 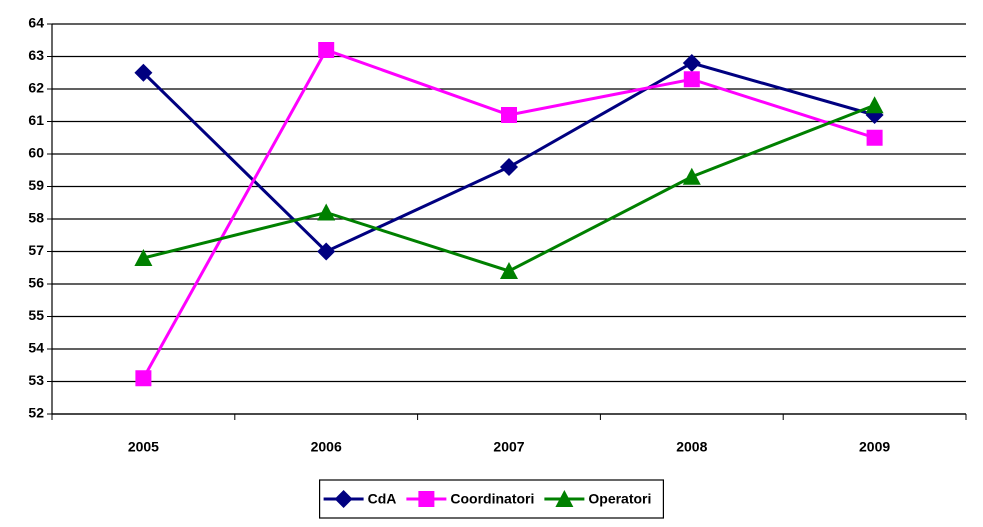 I want to click on y-tick-label: 56, so click(x=36, y=283).